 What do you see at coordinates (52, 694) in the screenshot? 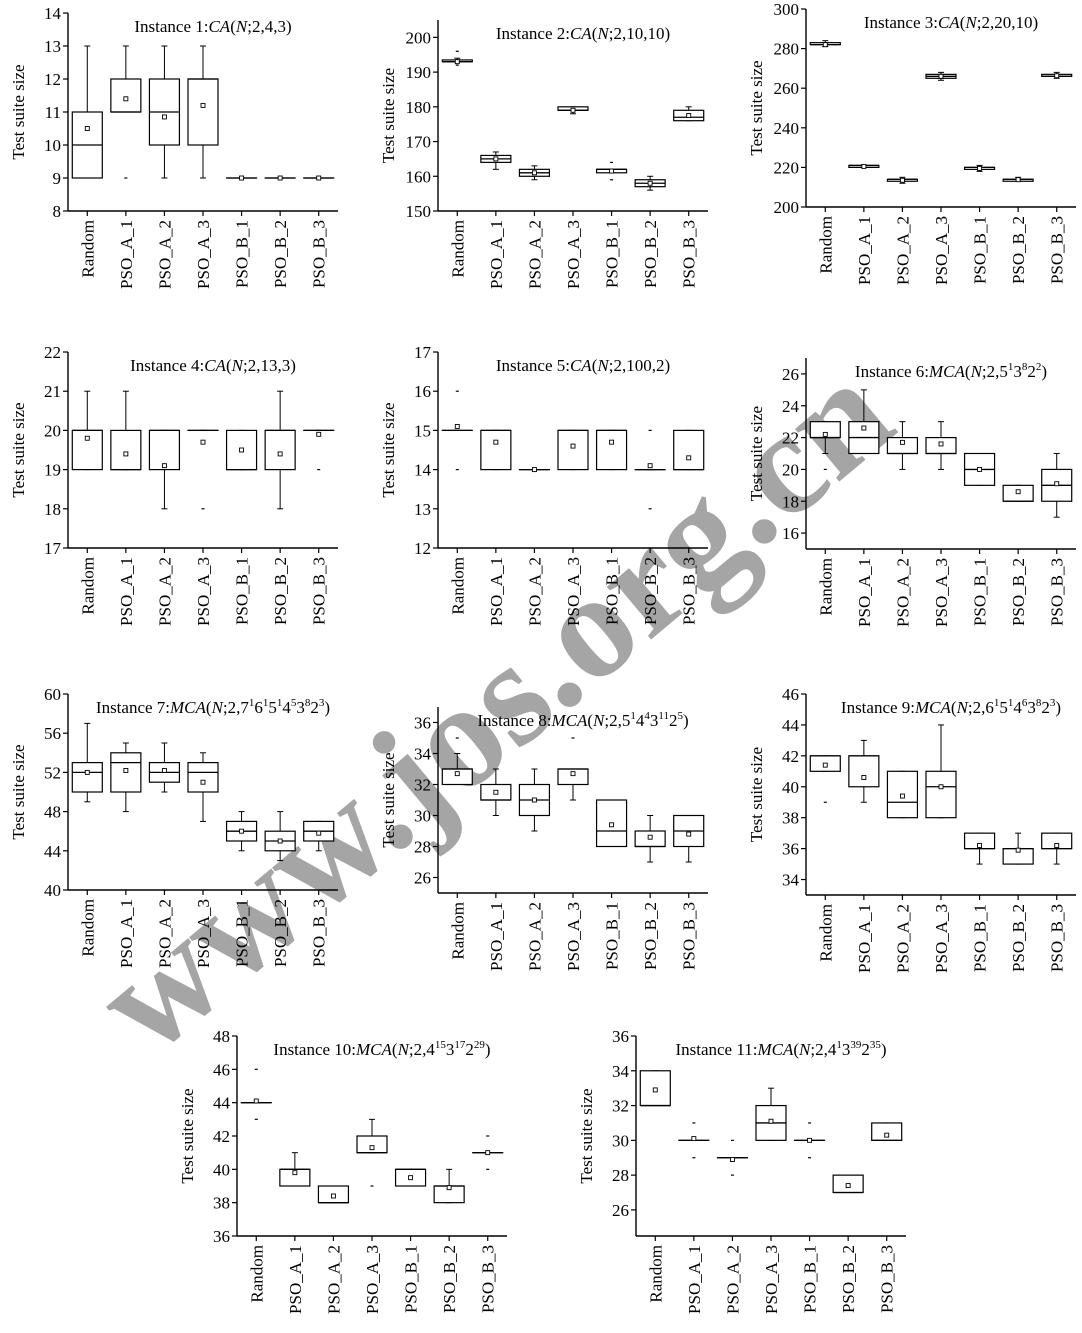
I see `y-tick-label: 60` at bounding box center [52, 694].